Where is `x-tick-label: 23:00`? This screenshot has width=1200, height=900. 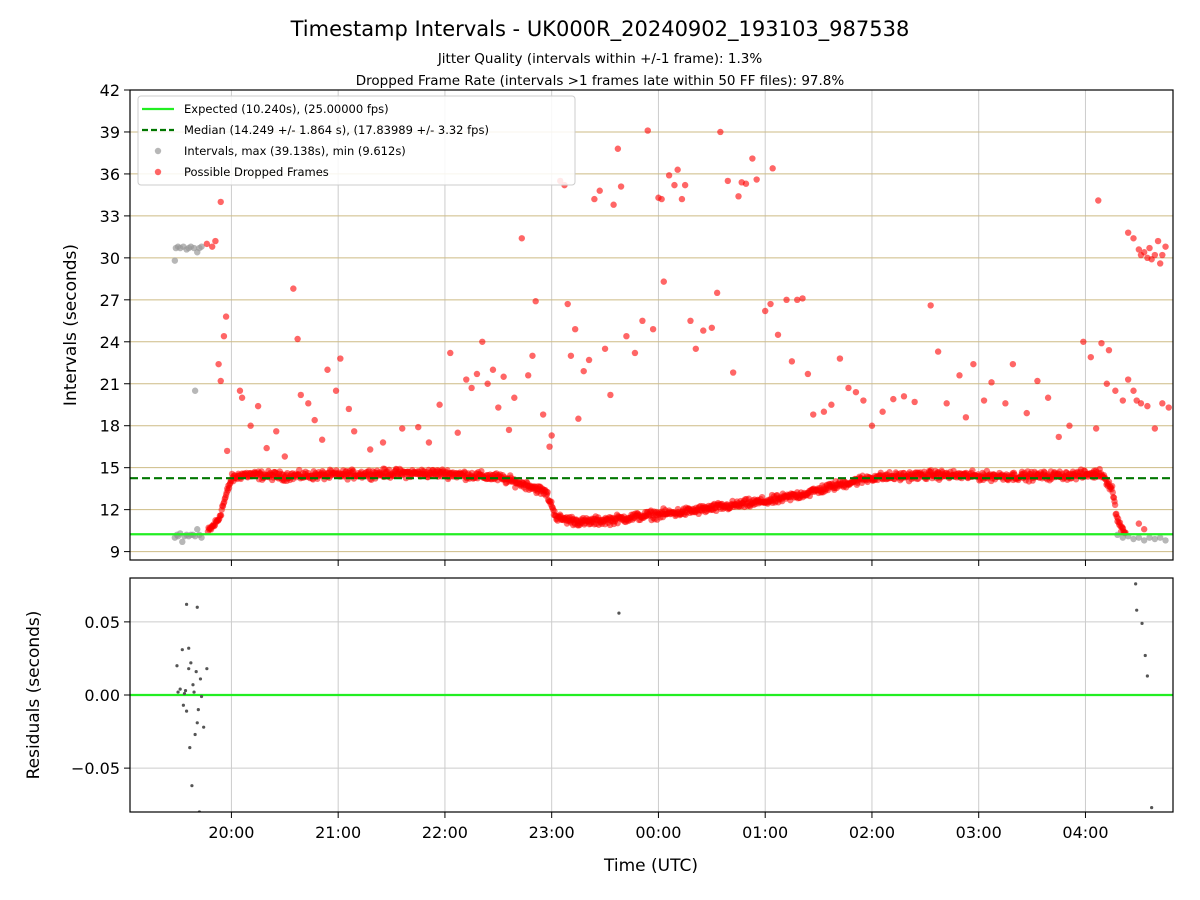
x-tick-label: 23:00 is located at coordinates (552, 832).